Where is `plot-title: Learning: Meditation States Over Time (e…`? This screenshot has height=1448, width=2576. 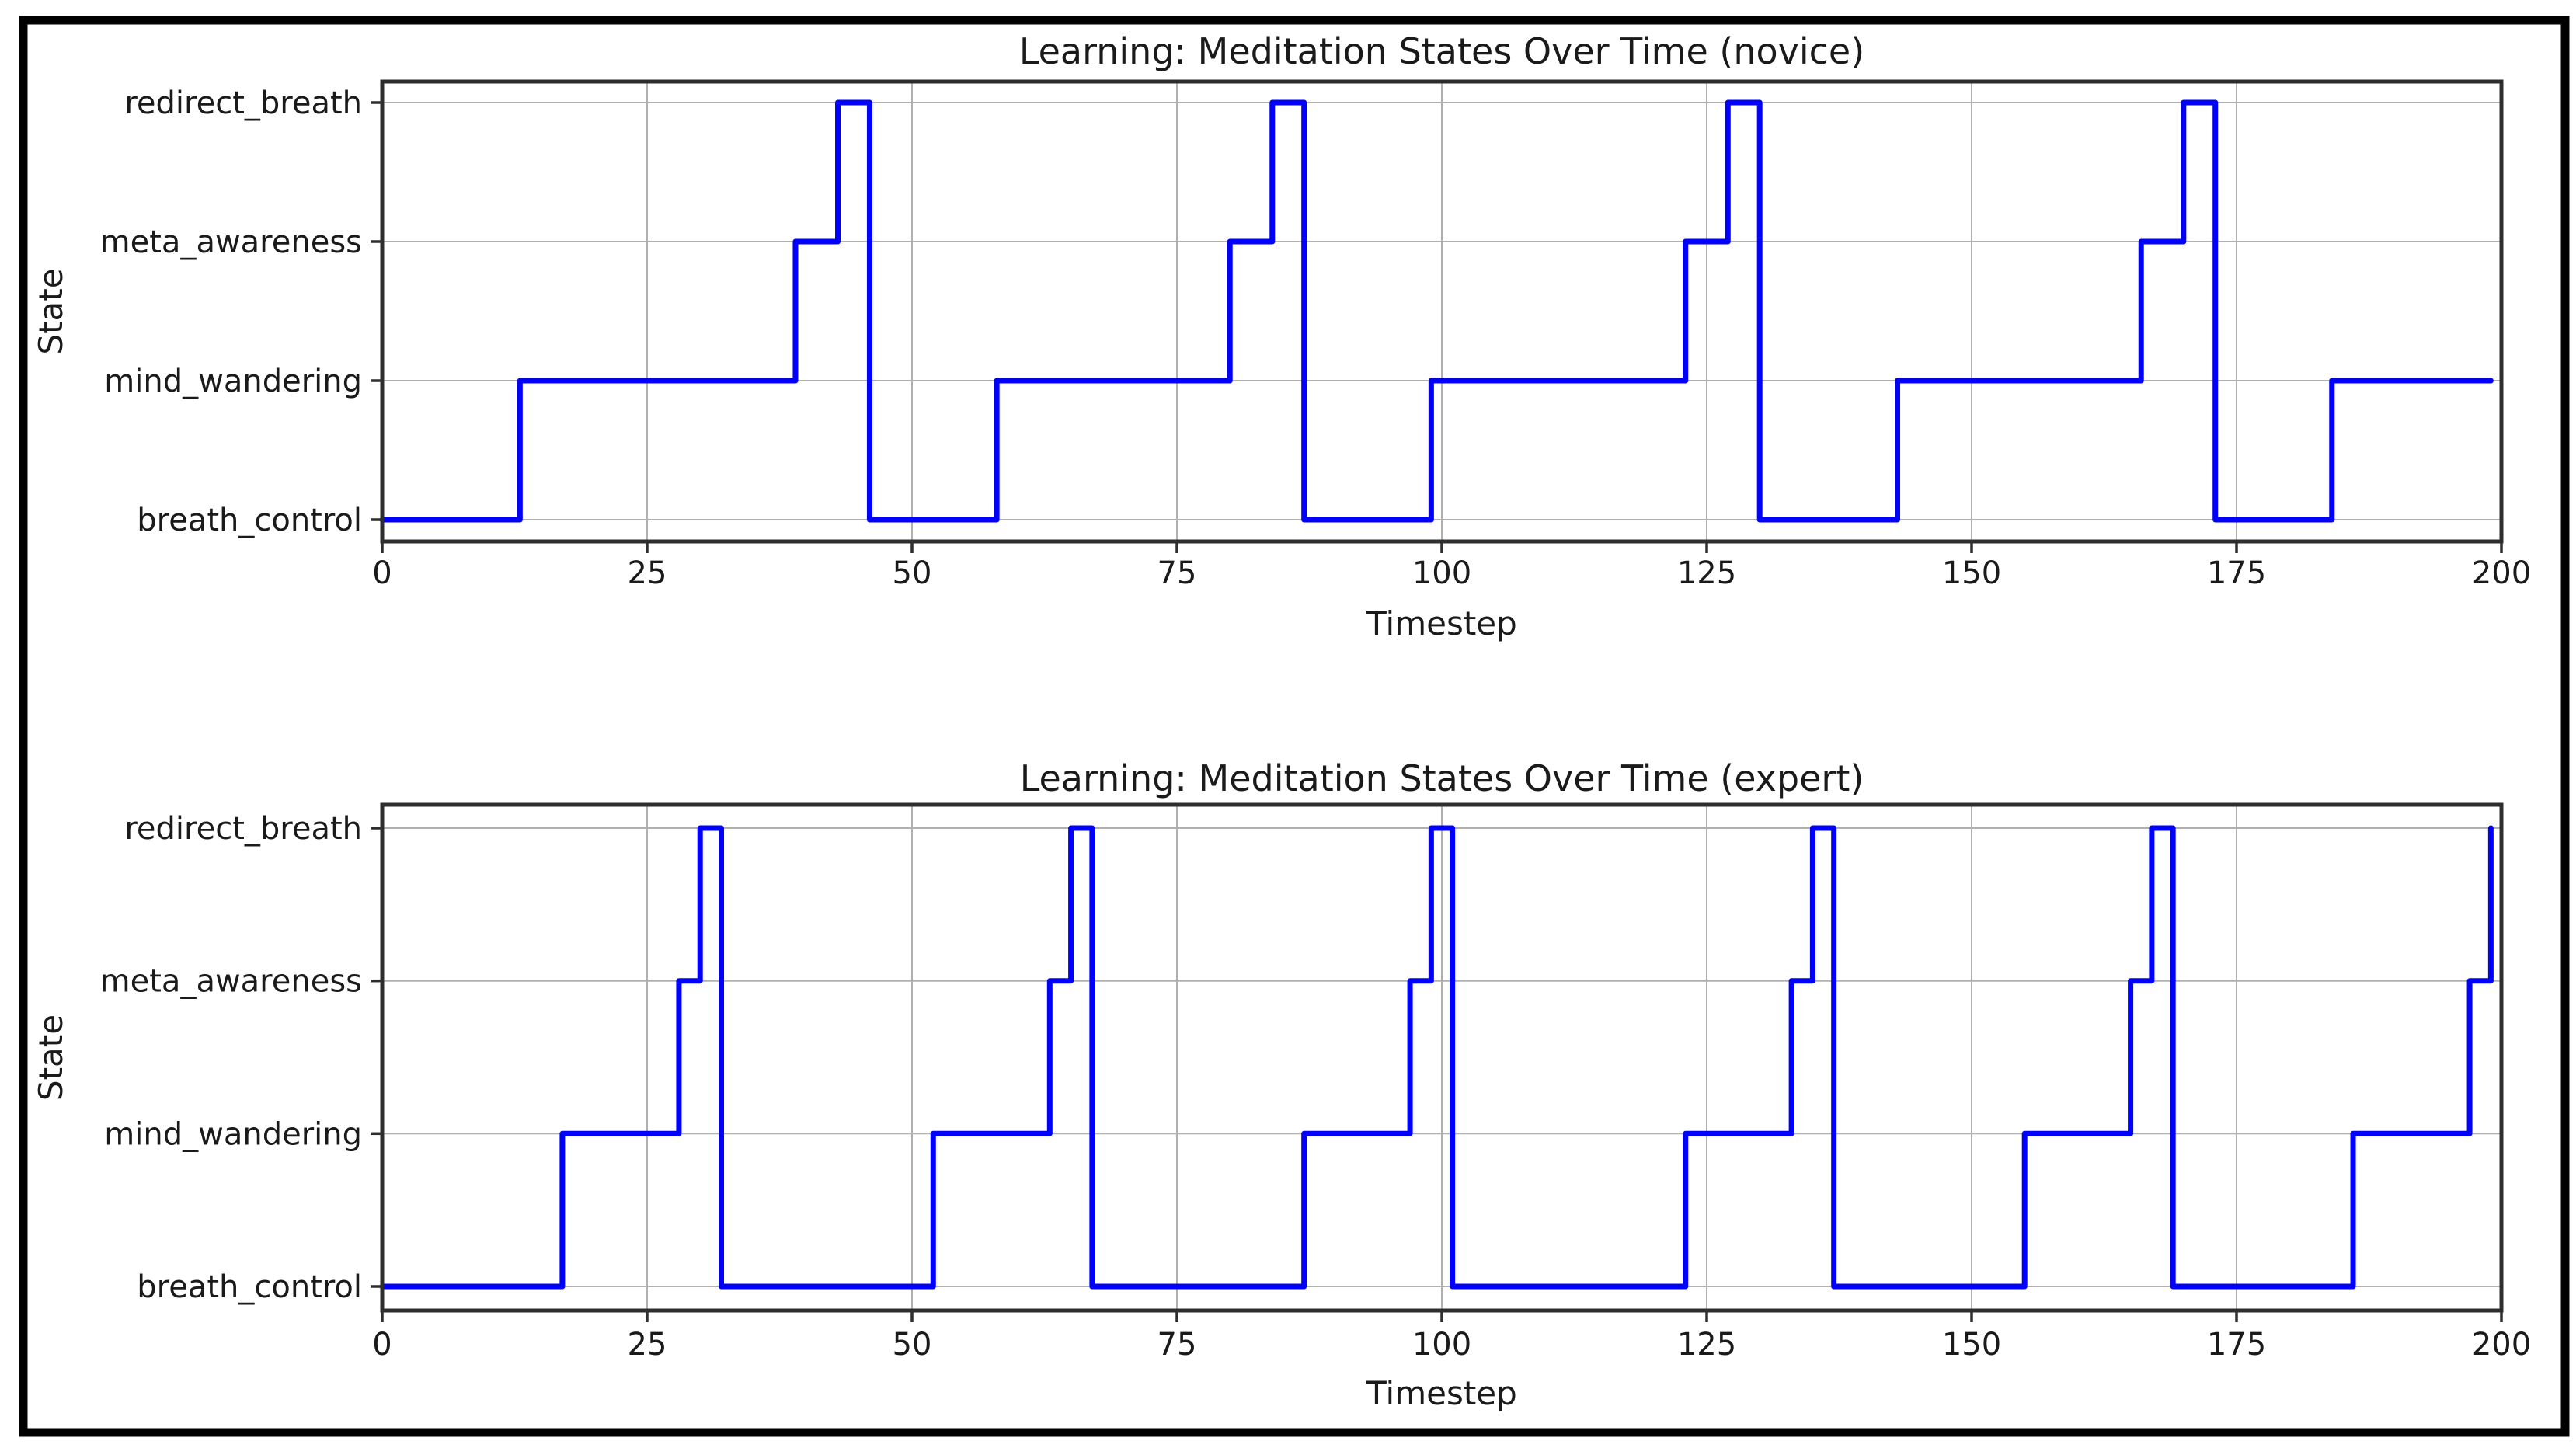
plot-title: Learning: Meditation States Over Time (e… is located at coordinates (1442, 778).